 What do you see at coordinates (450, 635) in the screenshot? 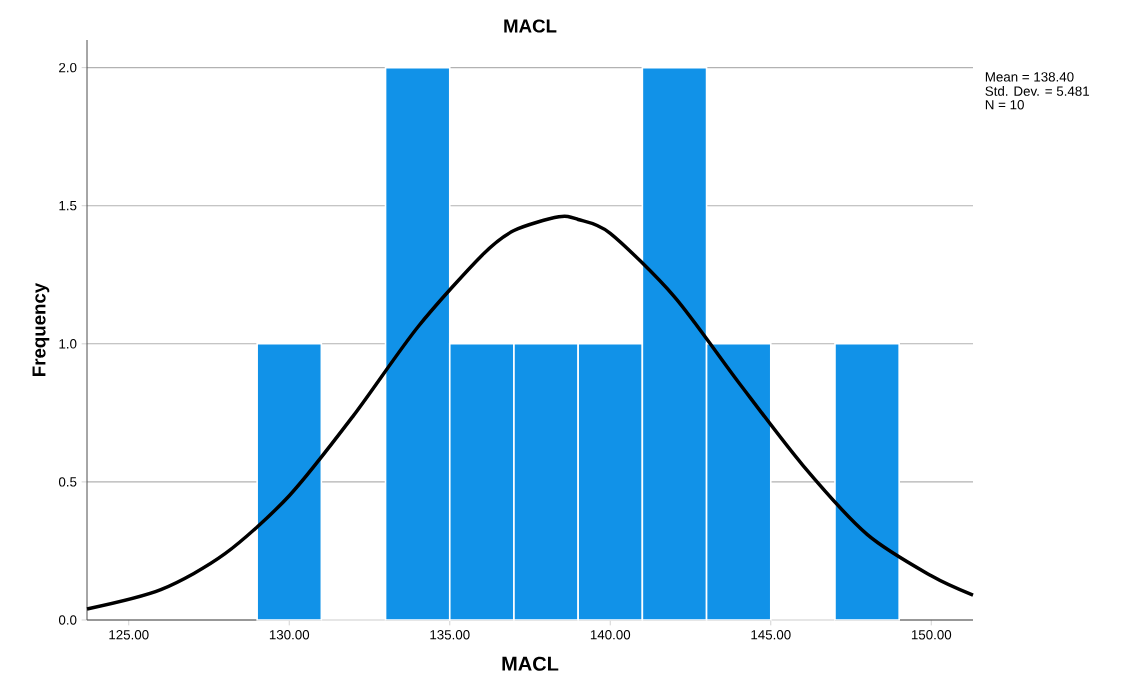
I see `x-tick-label: 135.00` at bounding box center [450, 635].